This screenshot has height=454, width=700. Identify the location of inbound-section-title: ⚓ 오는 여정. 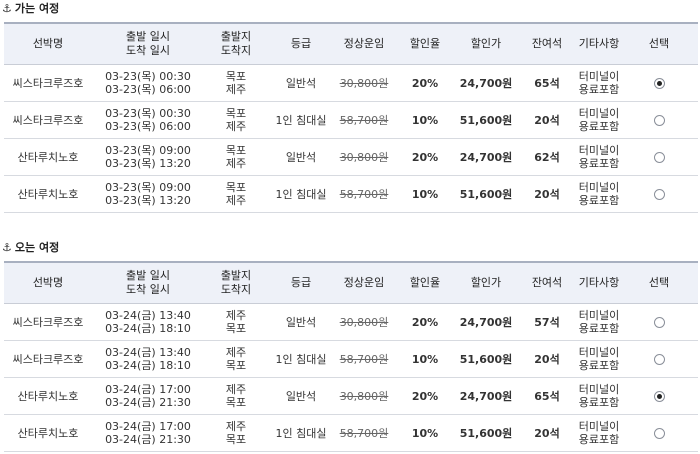
(30, 248).